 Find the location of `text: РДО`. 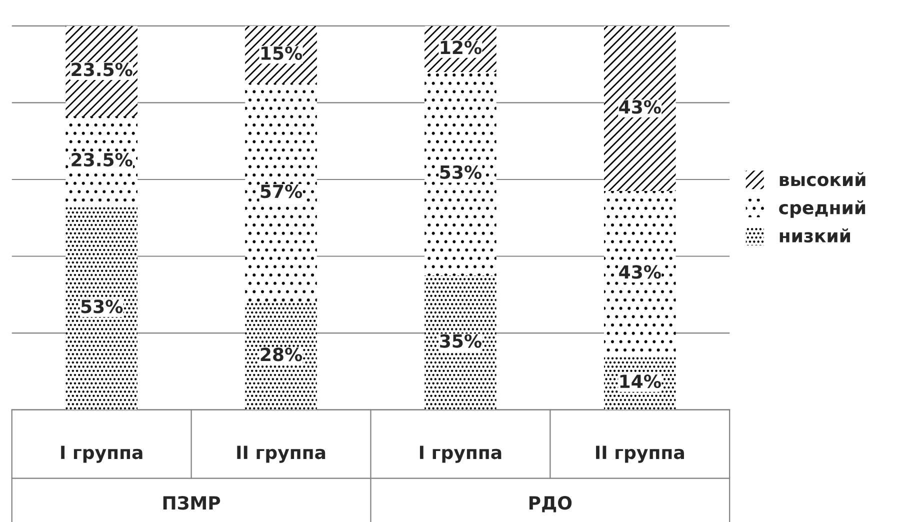

text: РДО is located at coordinates (550, 504).